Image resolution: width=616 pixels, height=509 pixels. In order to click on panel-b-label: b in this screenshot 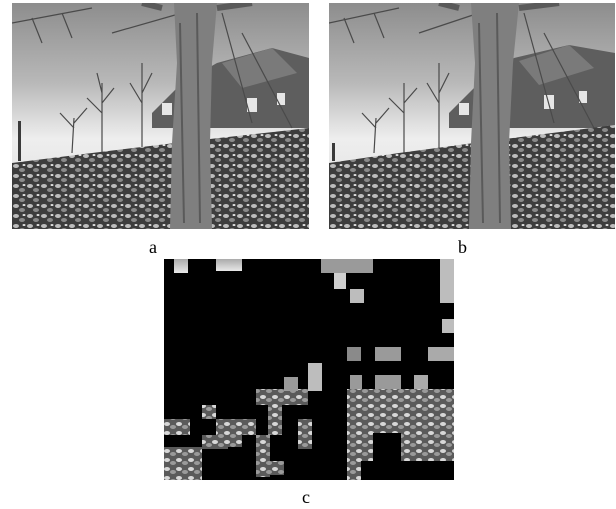, I will do `click(462, 247)`.